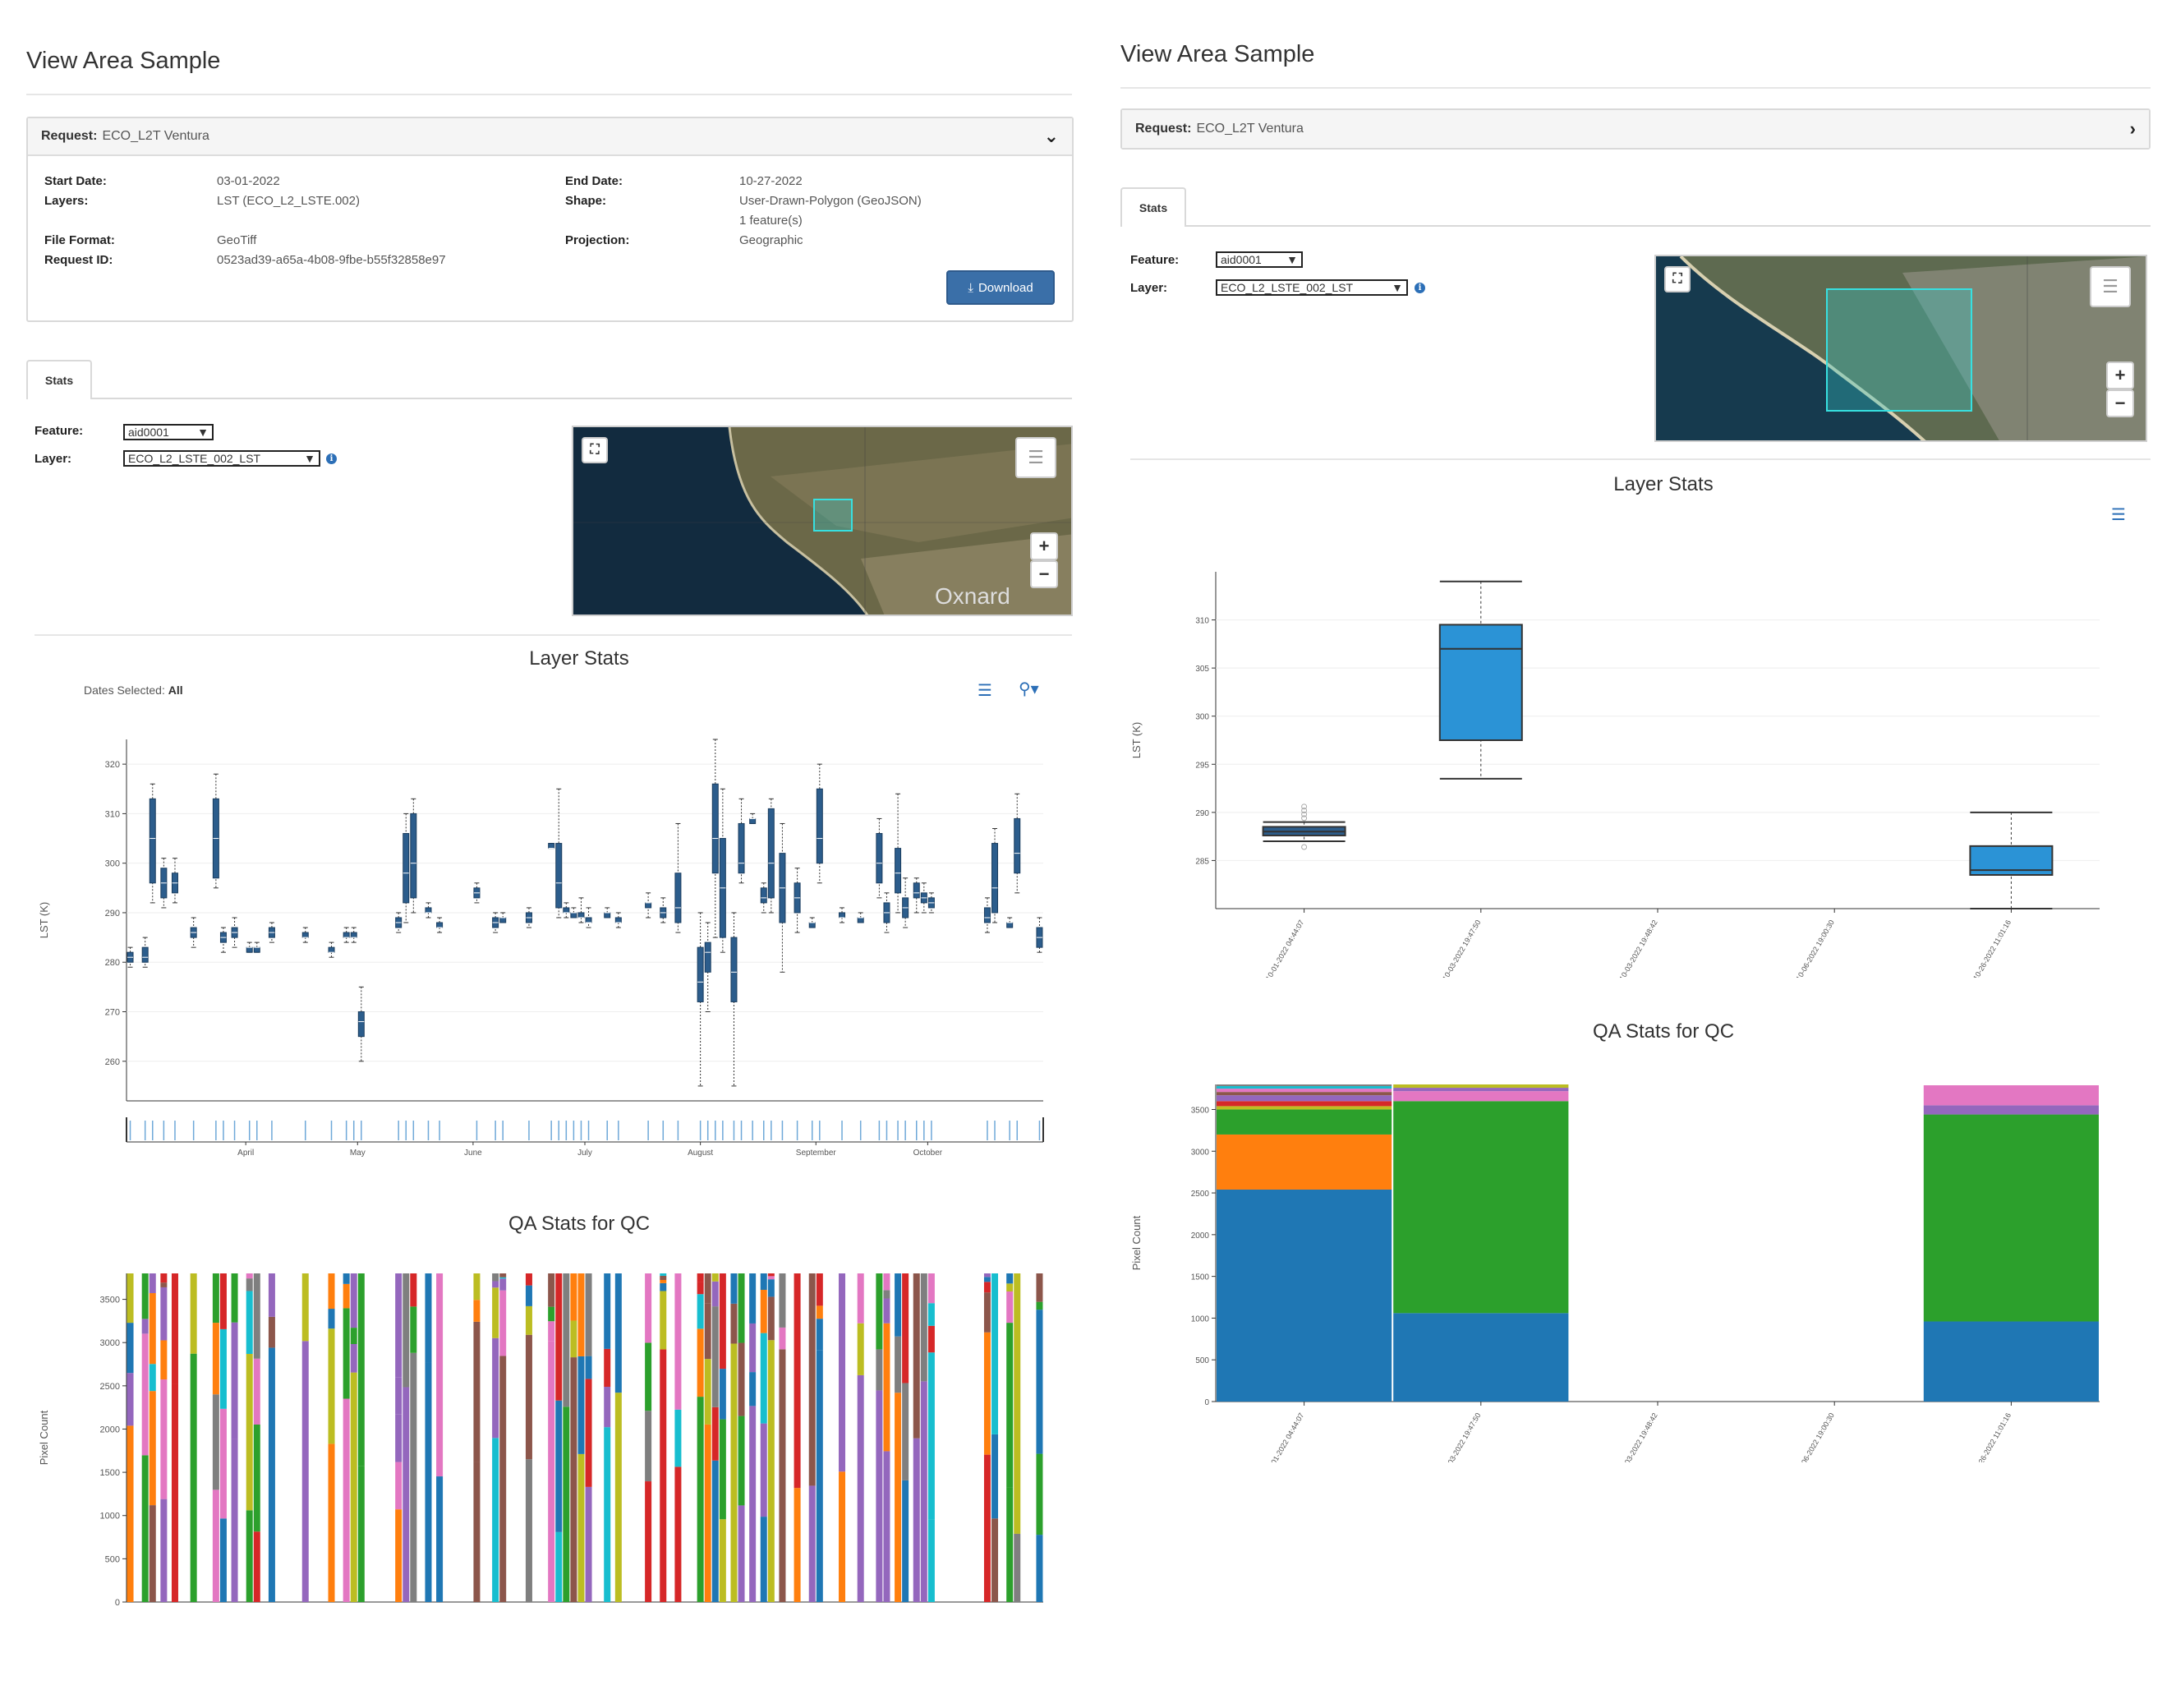 This screenshot has height=1708, width=2176. Describe the element at coordinates (579, 1224) in the screenshot. I see `left-qa-title: QA Stats for QC` at that location.